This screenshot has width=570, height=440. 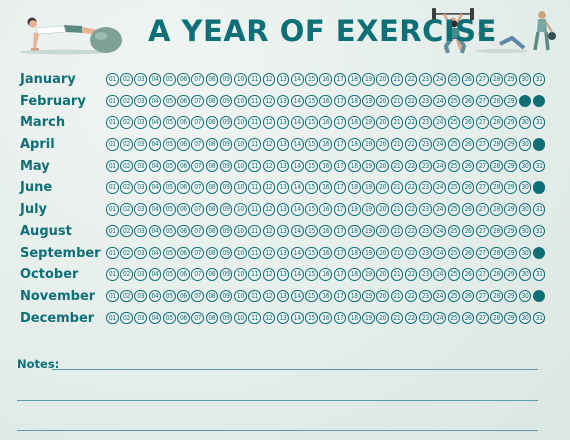 I want to click on day-circle: 13, so click(x=283, y=101).